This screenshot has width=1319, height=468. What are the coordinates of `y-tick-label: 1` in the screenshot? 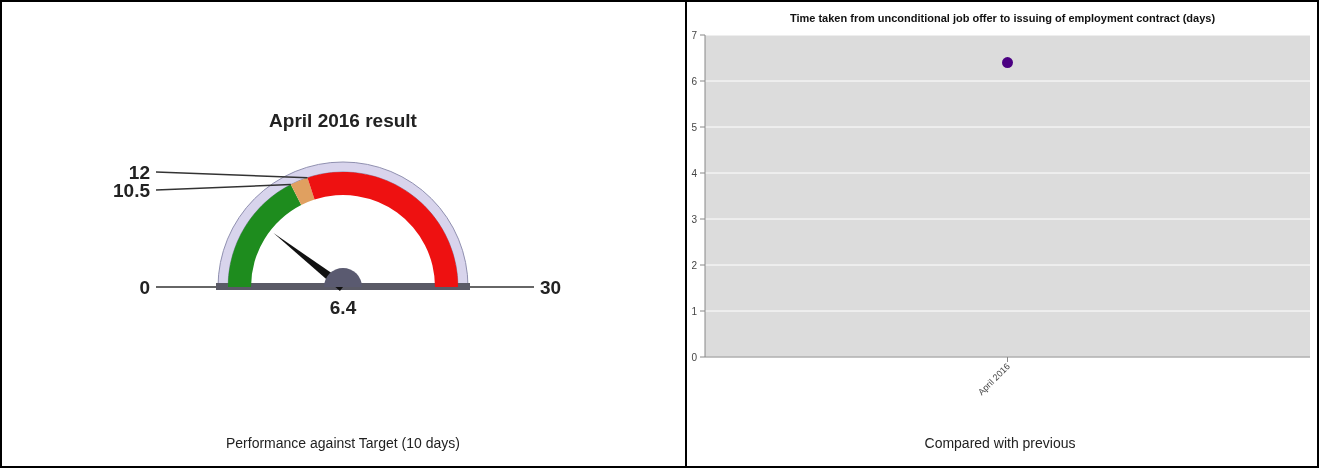 It's located at (694, 311).